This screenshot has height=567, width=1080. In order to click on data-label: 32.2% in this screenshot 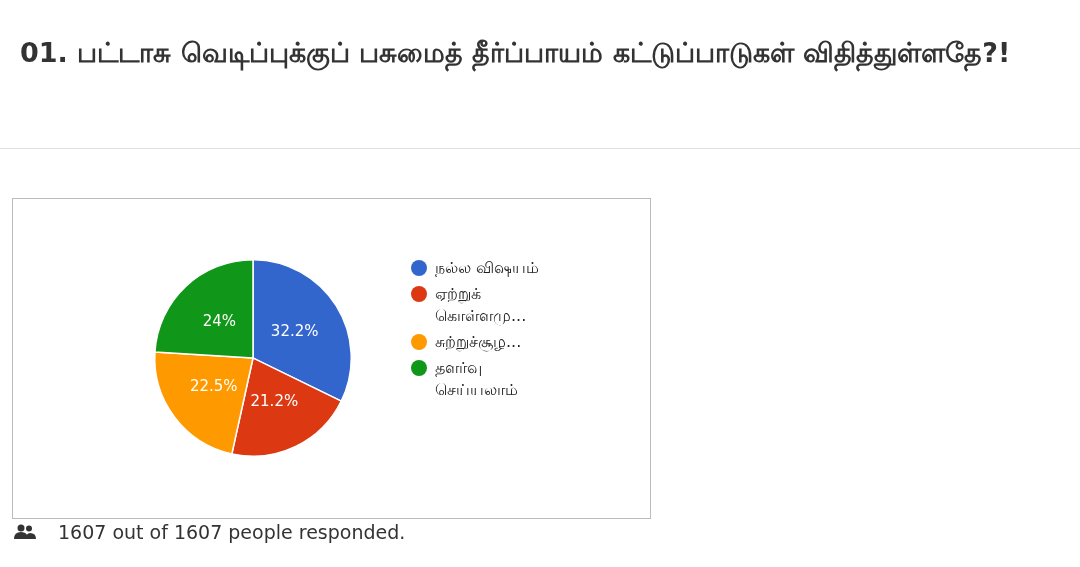, I will do `click(294, 330)`.